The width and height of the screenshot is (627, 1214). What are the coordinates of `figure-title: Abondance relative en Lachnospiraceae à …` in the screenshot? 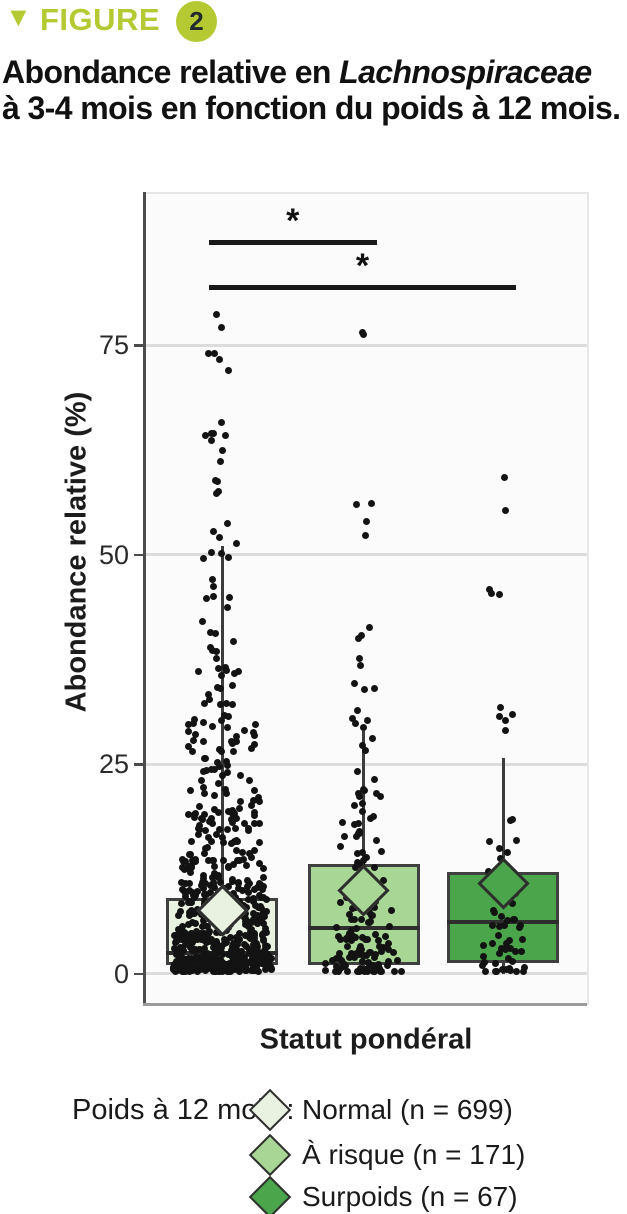 It's located at (314, 90).